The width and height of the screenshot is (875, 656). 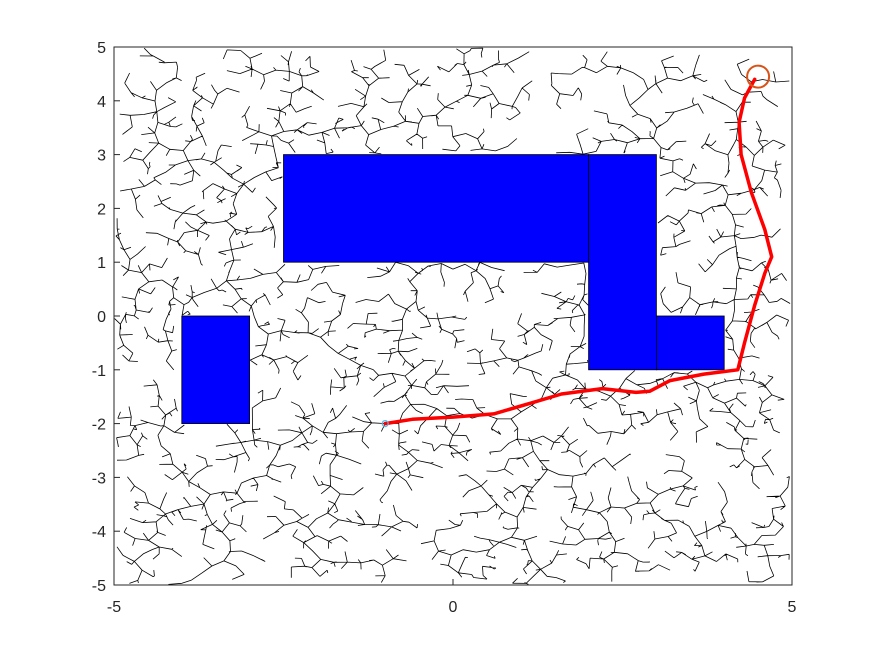 What do you see at coordinates (101, 102) in the screenshot?
I see `y-tick-label: 4` at bounding box center [101, 102].